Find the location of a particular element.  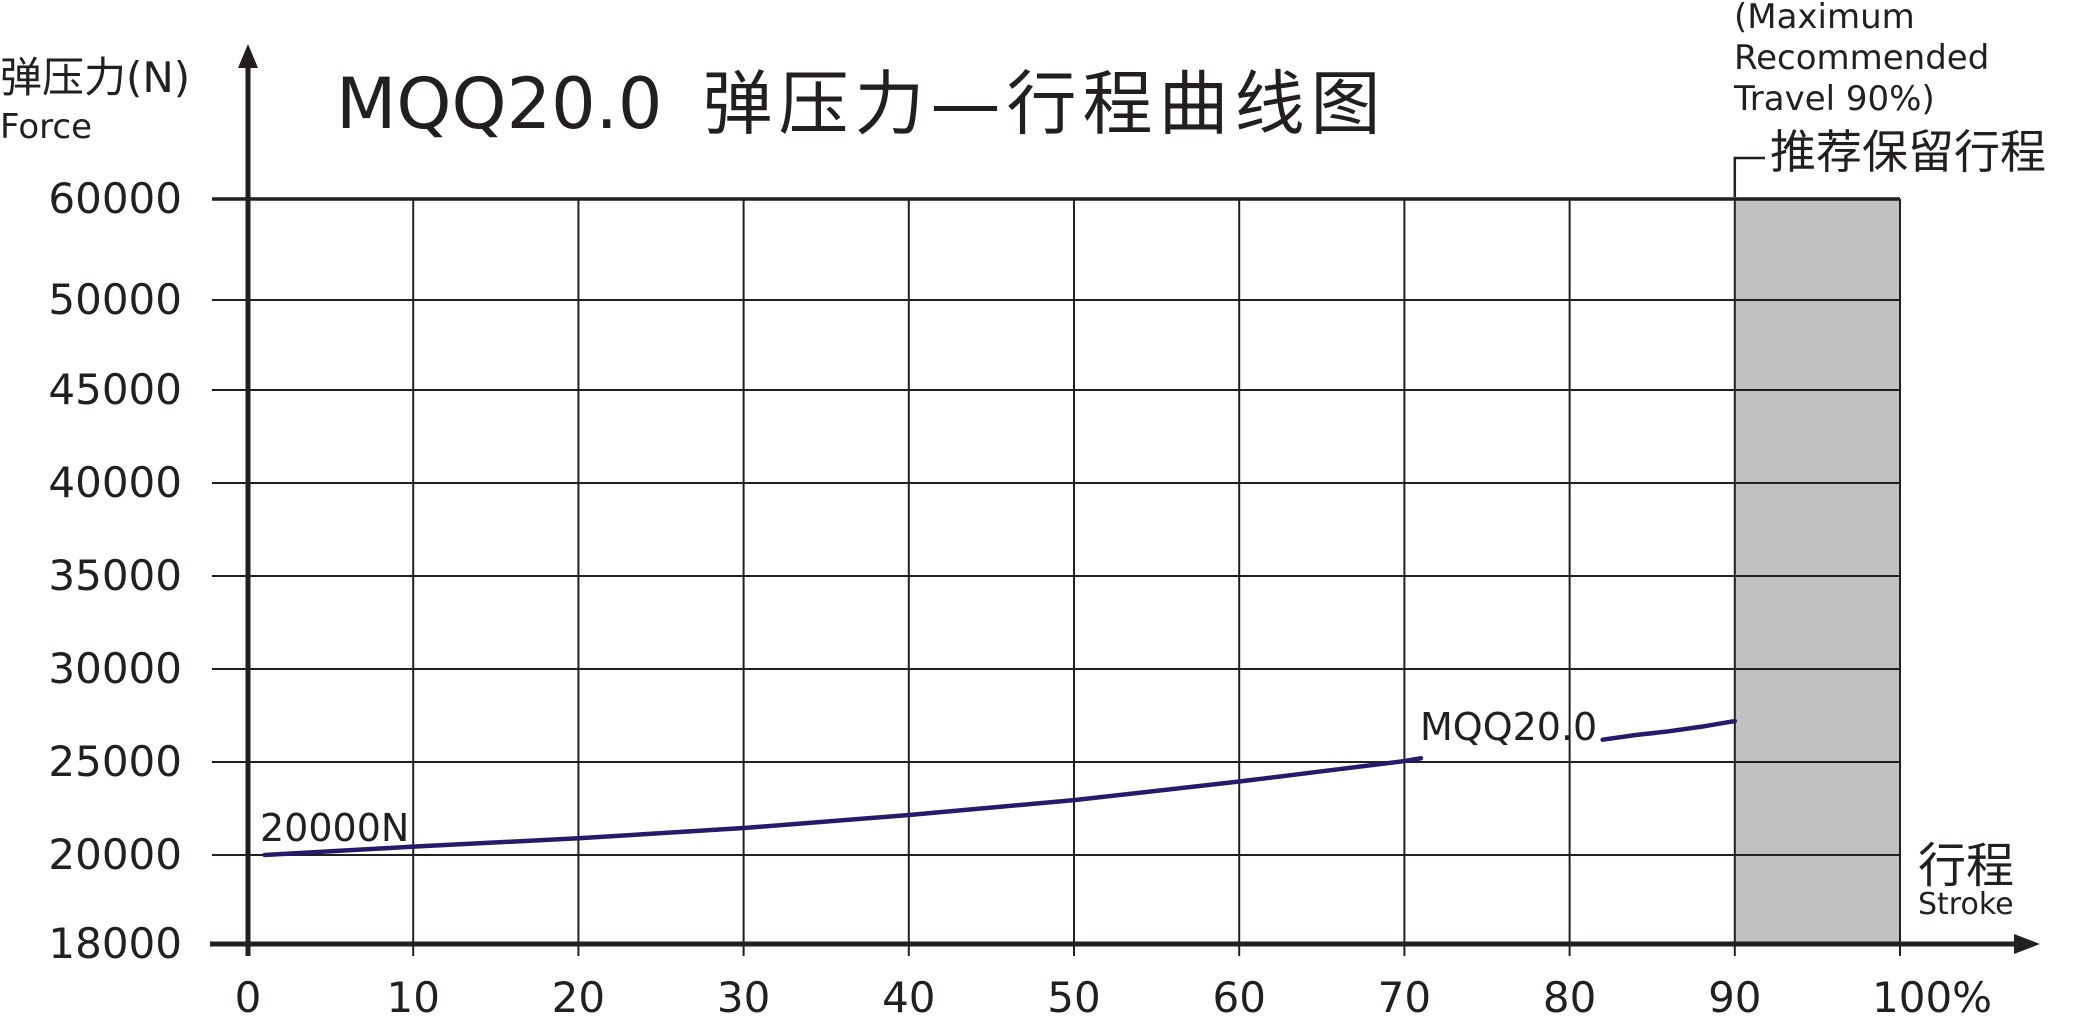

chart-title: MQQ20.0 弹压力—行程曲线图 is located at coordinates (861, 104).